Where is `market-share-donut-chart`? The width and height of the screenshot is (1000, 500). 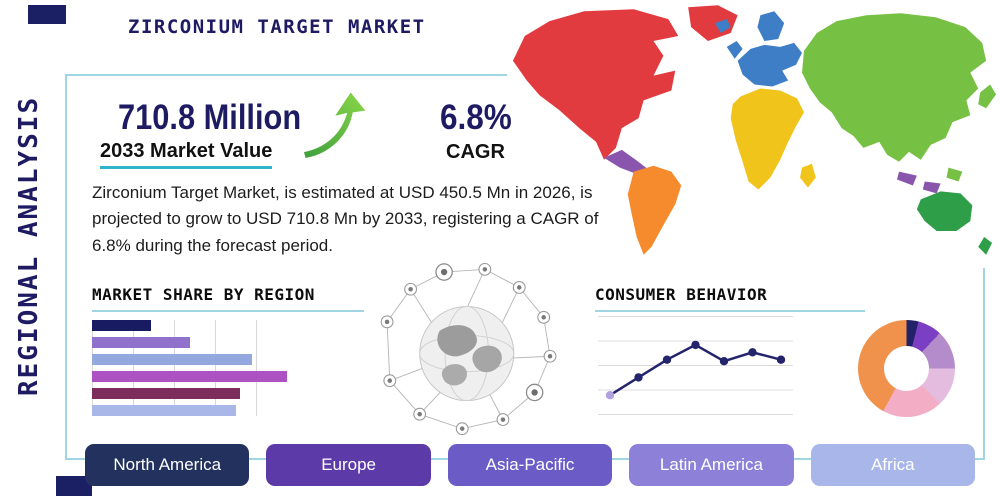 market-share-donut-chart is located at coordinates (906, 368).